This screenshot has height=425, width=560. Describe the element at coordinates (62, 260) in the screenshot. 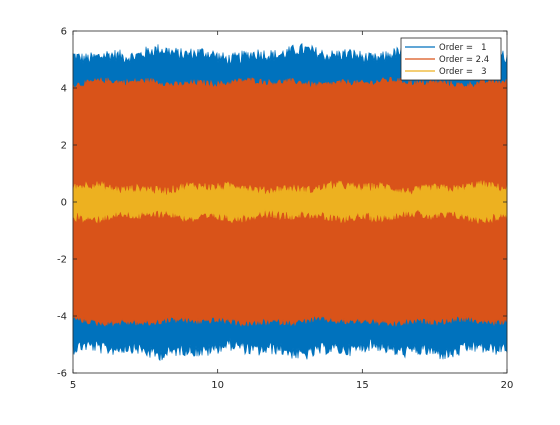

I see `y-tick-label: -2` at that location.